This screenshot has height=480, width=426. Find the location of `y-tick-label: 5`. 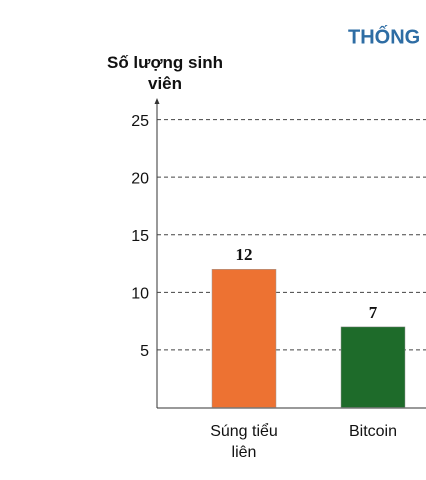

y-tick-label: 5 is located at coordinates (144, 351).